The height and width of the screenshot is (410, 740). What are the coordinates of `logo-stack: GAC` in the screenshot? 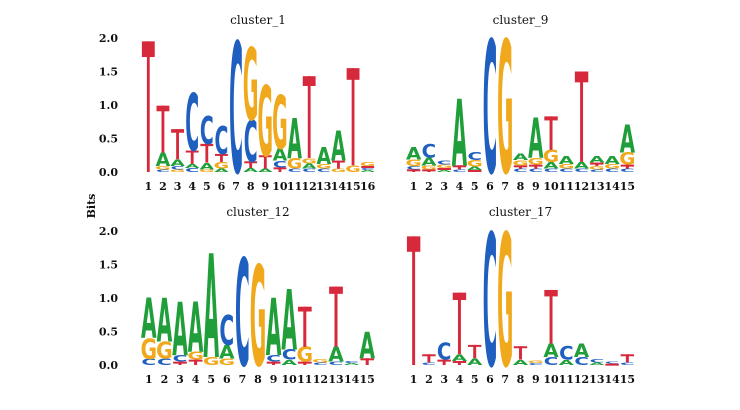 It's located at (429, 156).